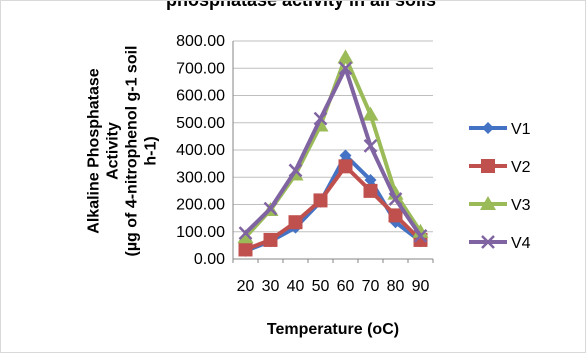  What do you see at coordinates (301, 5) in the screenshot?
I see `chart-title: phosphatase activity in all soils` at bounding box center [301, 5].